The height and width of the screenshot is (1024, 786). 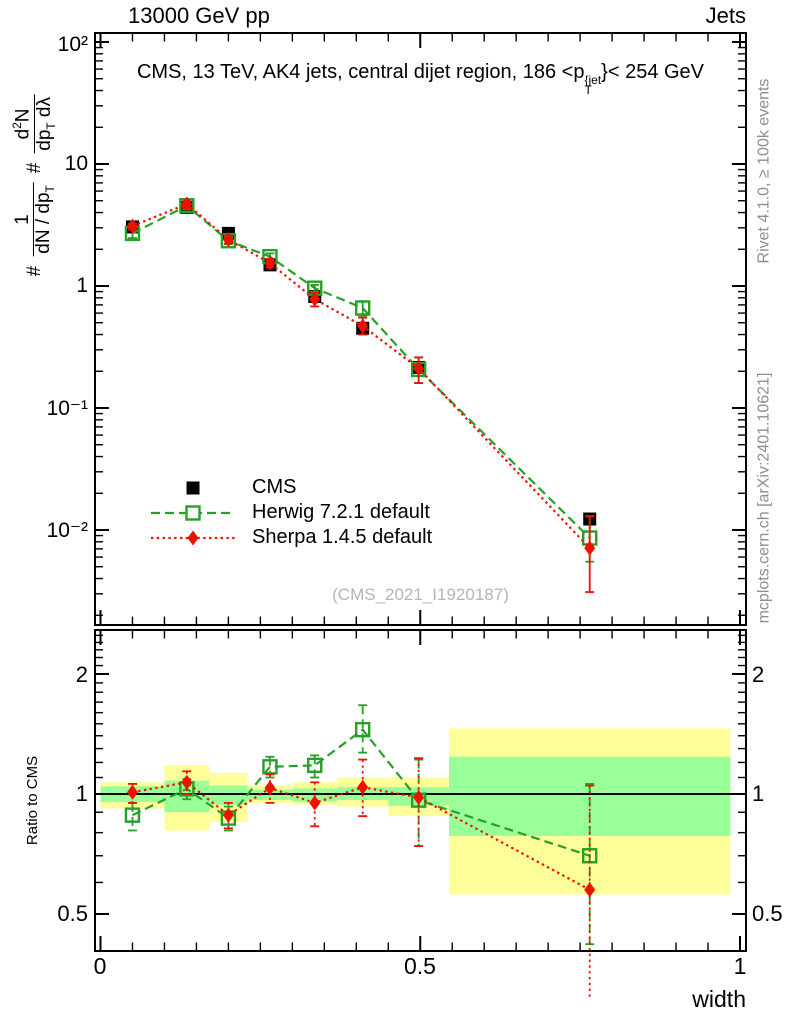 What do you see at coordinates (342, 537) in the screenshot?
I see `legend-label: Sherpa 1.4.5 default` at bounding box center [342, 537].